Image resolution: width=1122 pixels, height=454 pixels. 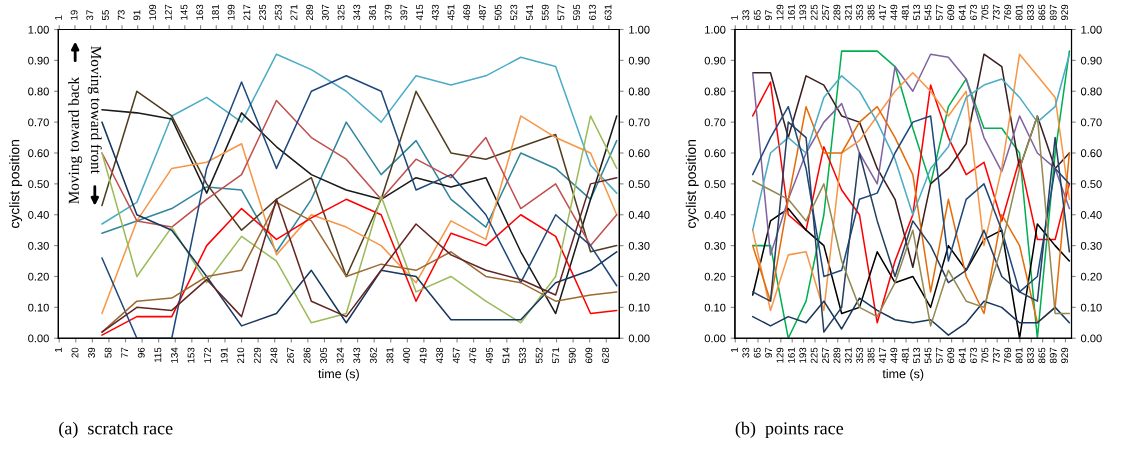 I want to click on y-tick-label: 0.00, so click(x=38, y=338).